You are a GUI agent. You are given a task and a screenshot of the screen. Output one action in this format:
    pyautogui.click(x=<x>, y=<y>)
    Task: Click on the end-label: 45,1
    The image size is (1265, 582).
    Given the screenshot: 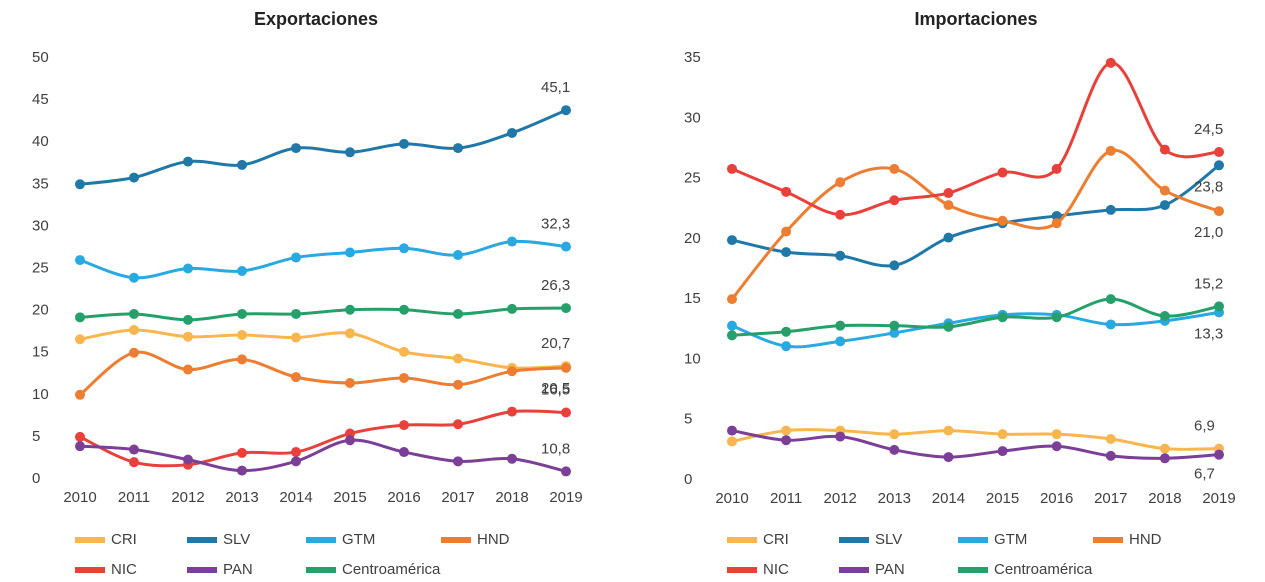 What is the action you would take?
    pyautogui.click(x=555, y=87)
    